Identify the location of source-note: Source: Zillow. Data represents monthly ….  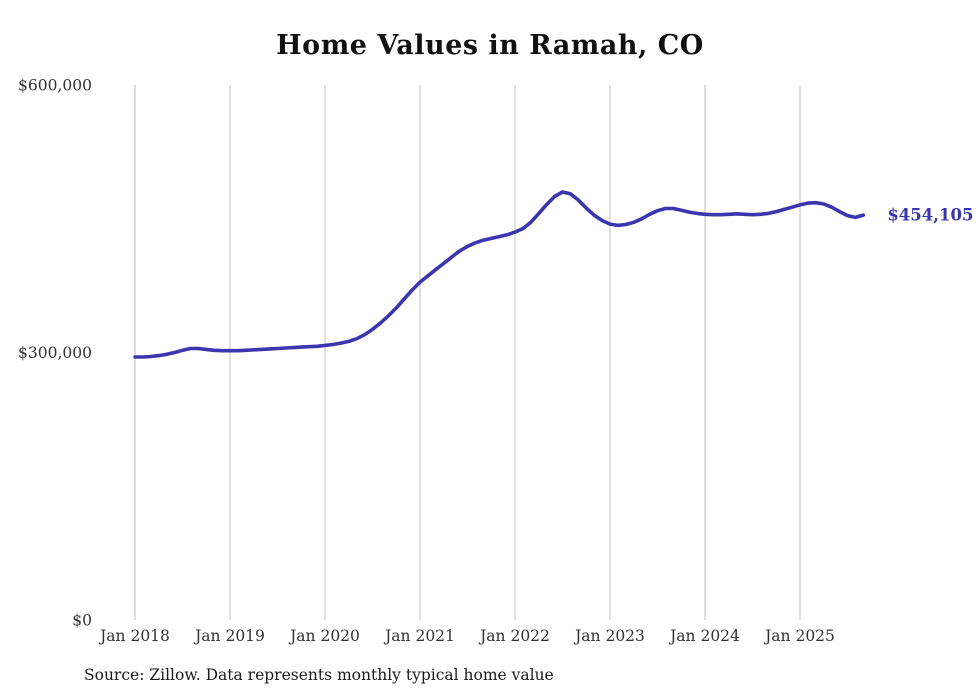
(319, 675).